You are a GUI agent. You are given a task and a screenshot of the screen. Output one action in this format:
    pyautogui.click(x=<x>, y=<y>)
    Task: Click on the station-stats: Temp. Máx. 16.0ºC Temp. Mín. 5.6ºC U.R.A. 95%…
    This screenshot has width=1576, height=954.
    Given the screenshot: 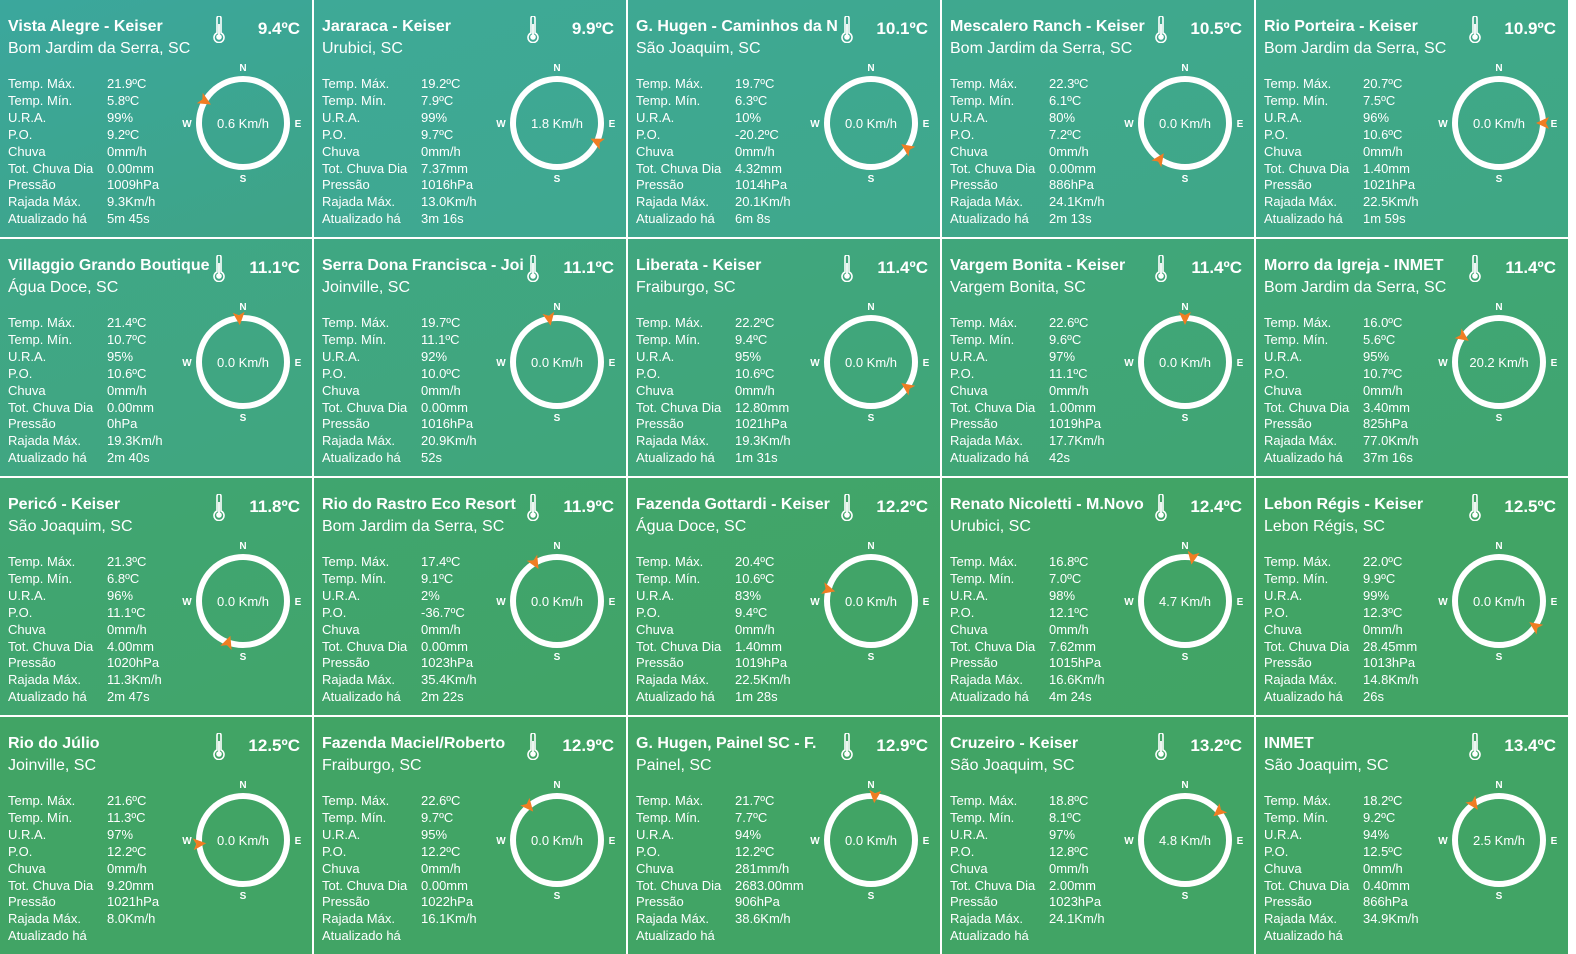 What is the action you would take?
    pyautogui.click(x=1341, y=391)
    